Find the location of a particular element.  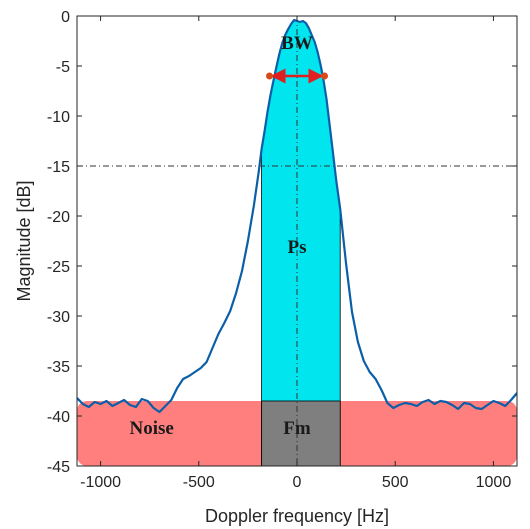

y-tick-label: -10 is located at coordinates (58, 117).